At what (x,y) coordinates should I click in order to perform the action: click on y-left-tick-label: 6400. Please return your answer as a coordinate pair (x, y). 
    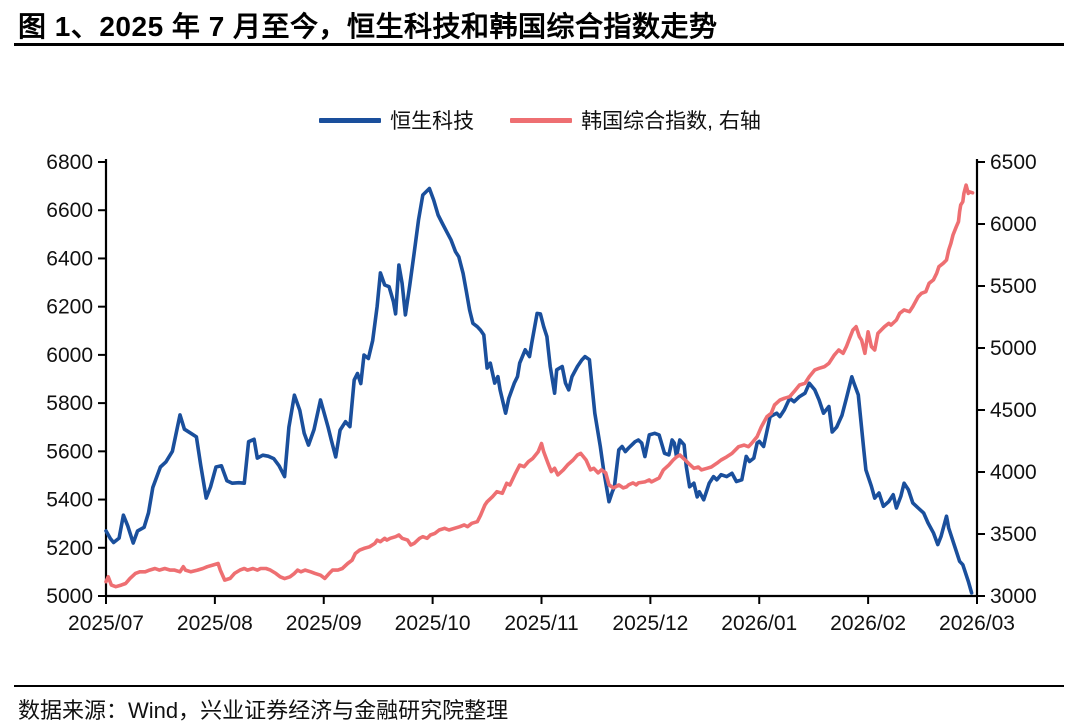
    Looking at the image, I should click on (69, 258).